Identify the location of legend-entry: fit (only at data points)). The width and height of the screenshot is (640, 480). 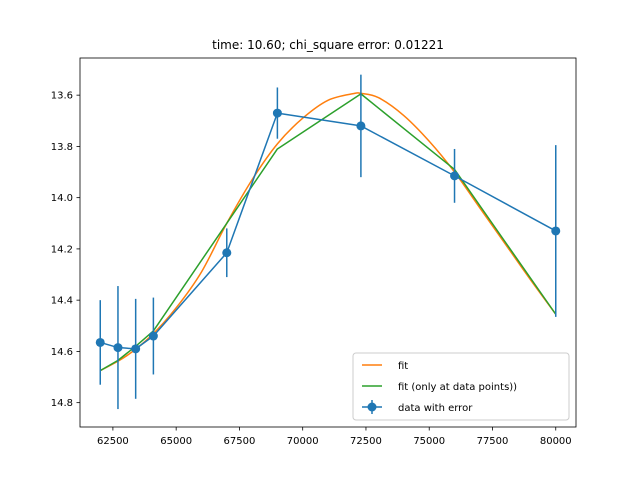
(439, 387).